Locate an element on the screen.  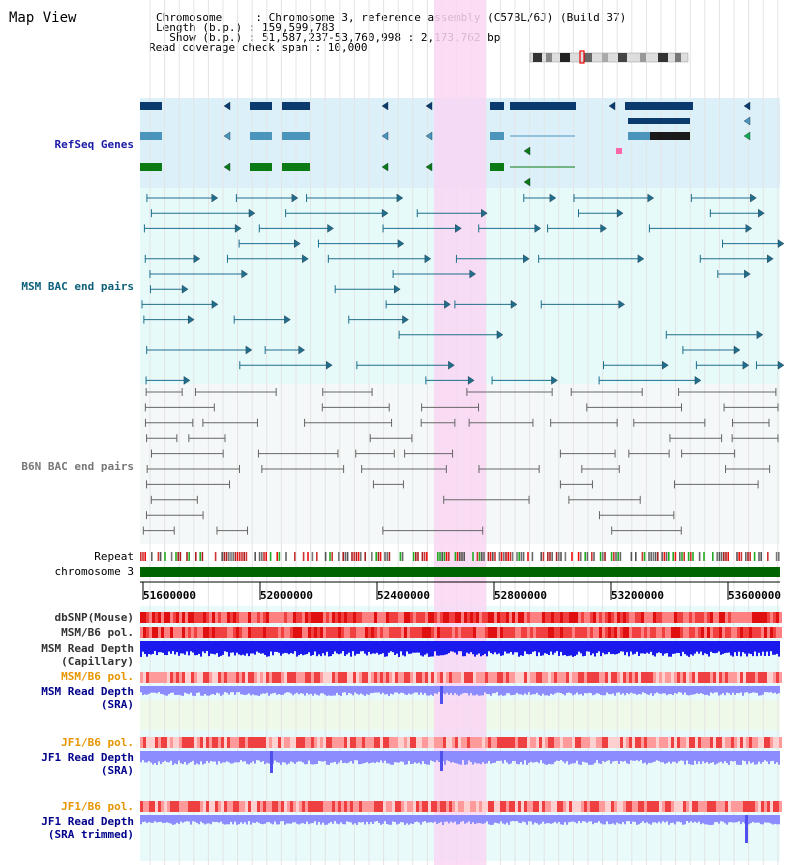
msm-bac-pair-arrow is located at coordinates (641, 259).